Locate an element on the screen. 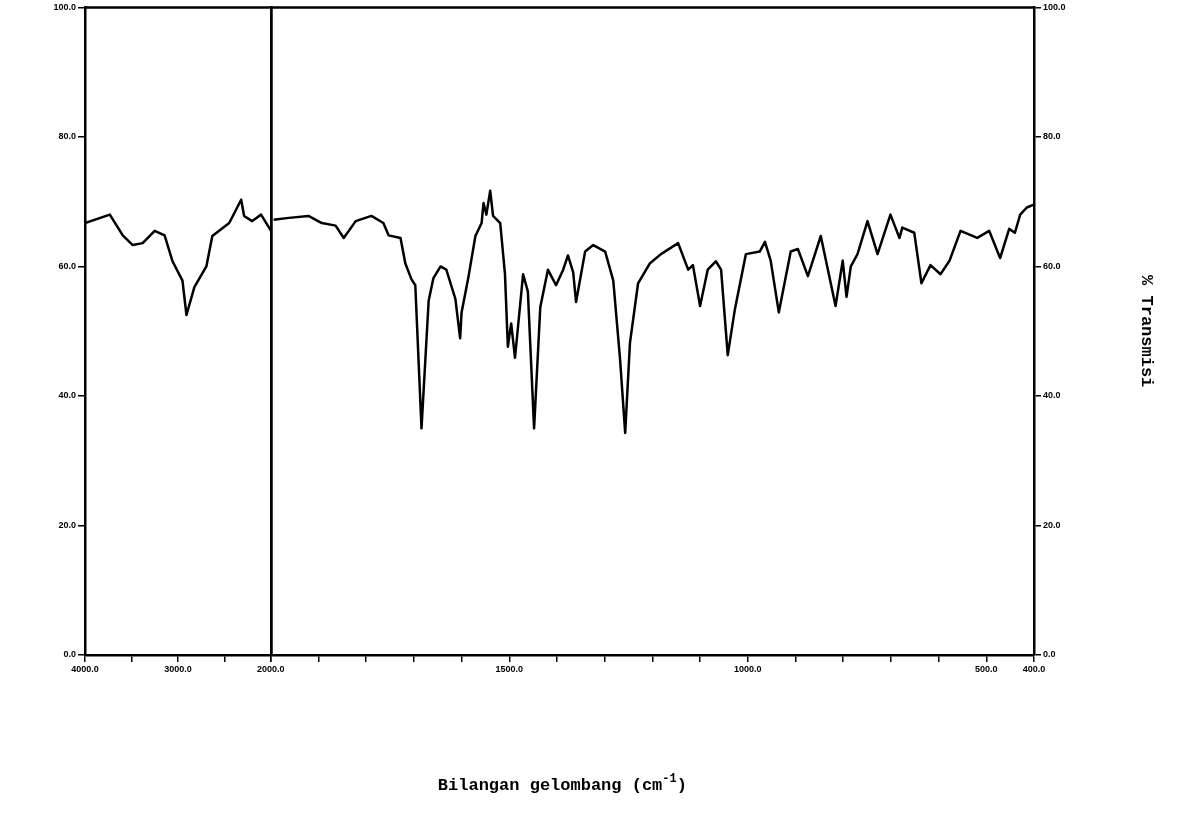 Image resolution: width=1196 pixels, height=824 pixels. y-tick-label: 0.0 is located at coordinates (69, 654).